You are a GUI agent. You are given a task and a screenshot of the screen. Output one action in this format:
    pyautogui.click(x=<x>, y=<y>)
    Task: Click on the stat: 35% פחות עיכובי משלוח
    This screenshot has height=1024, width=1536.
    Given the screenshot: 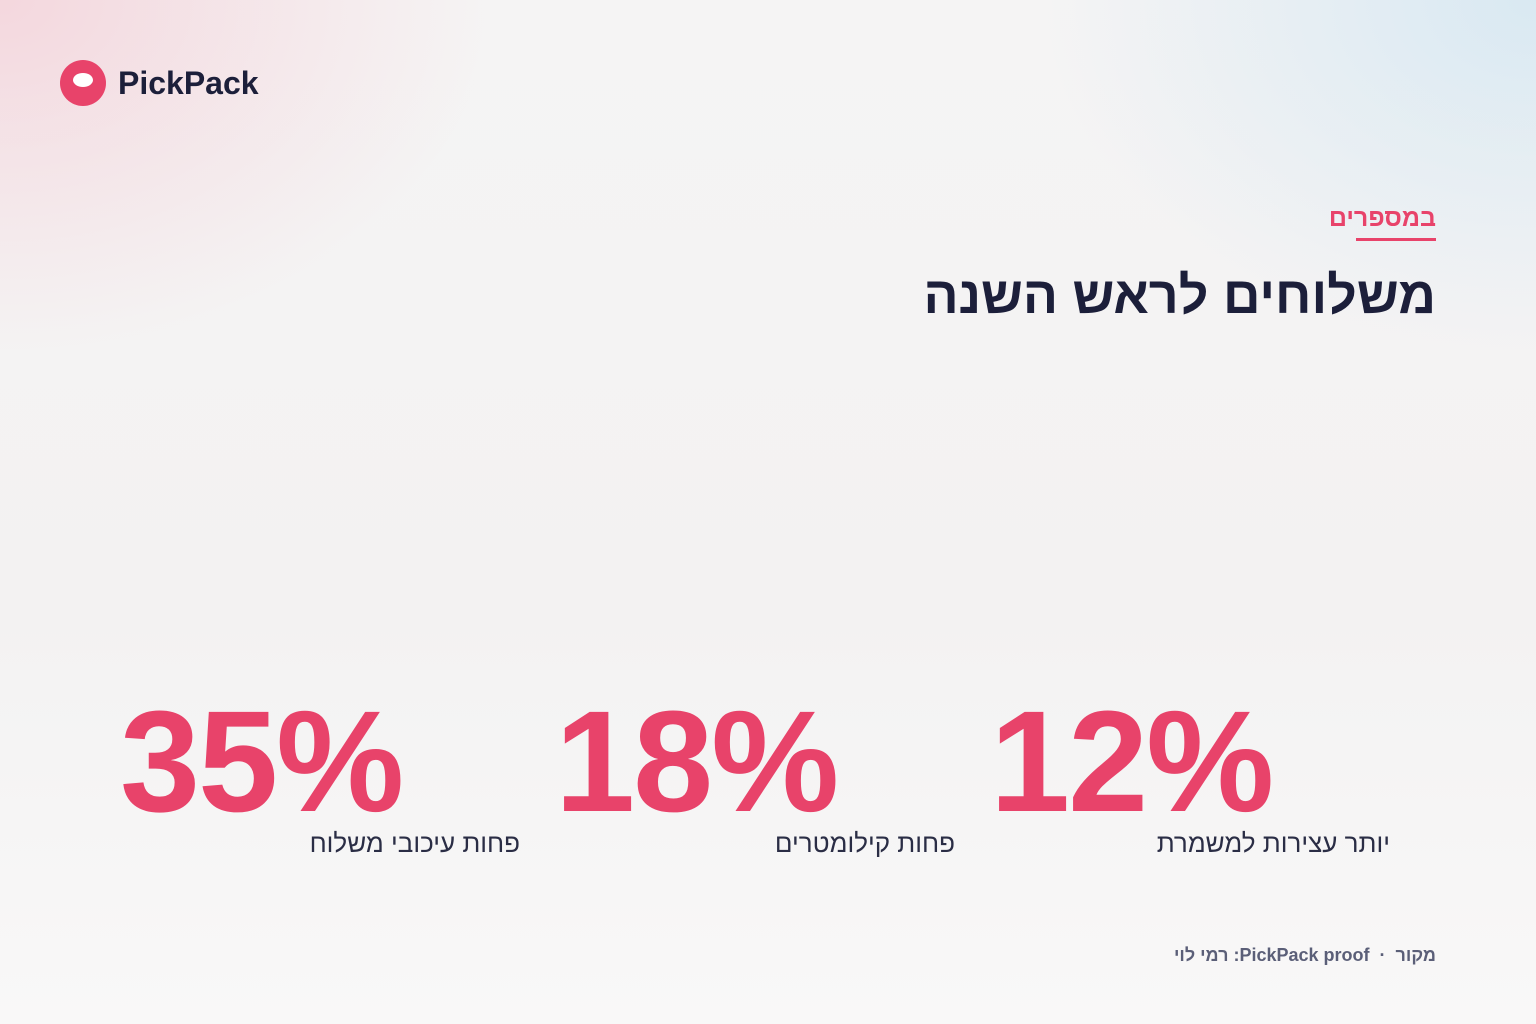 What is the action you would take?
    pyautogui.click(x=320, y=780)
    